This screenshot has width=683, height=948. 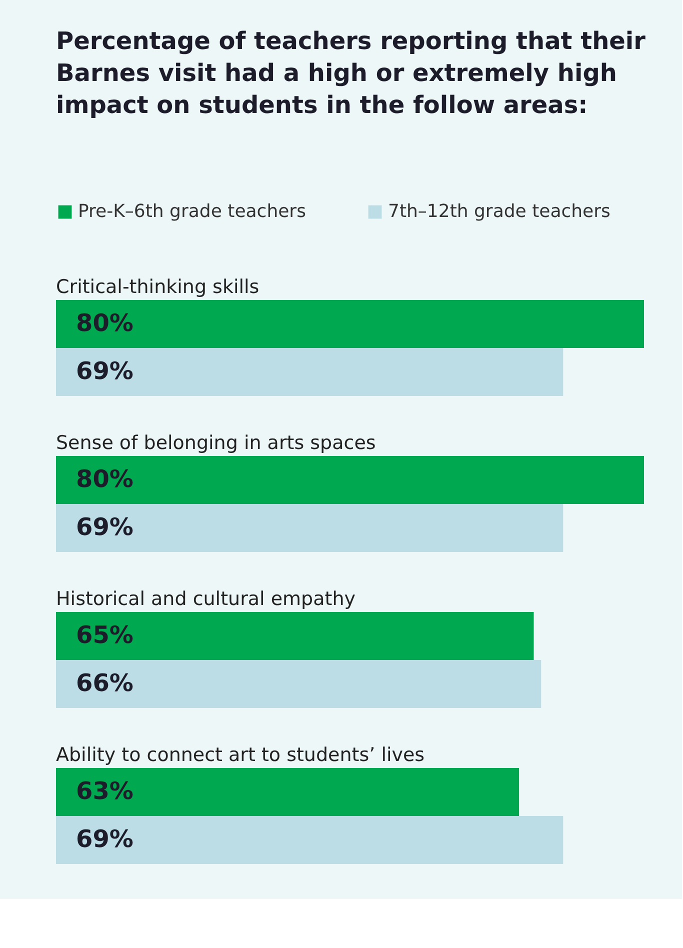 I want to click on y-tick-label: Historical and cultural empathy, so click(x=206, y=599).